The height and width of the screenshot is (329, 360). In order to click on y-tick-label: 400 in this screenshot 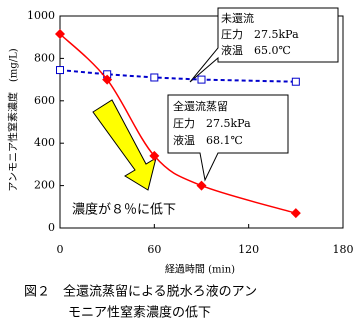, I will do `click(44, 142)`.